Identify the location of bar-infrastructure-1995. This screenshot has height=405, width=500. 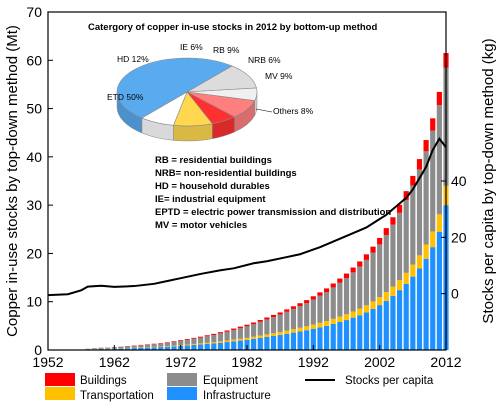
(333, 336).